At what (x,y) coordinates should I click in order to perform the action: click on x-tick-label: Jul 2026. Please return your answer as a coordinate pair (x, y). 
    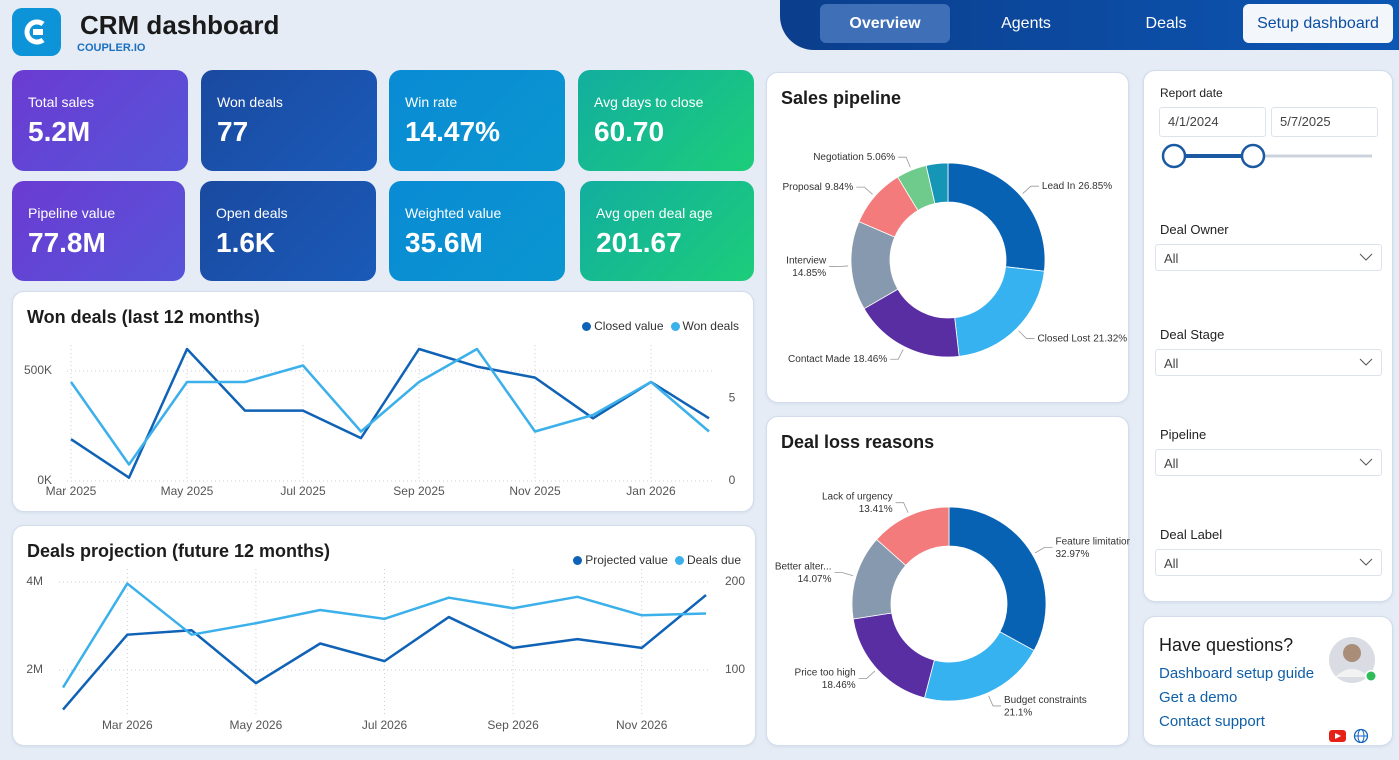
    Looking at the image, I should click on (385, 725).